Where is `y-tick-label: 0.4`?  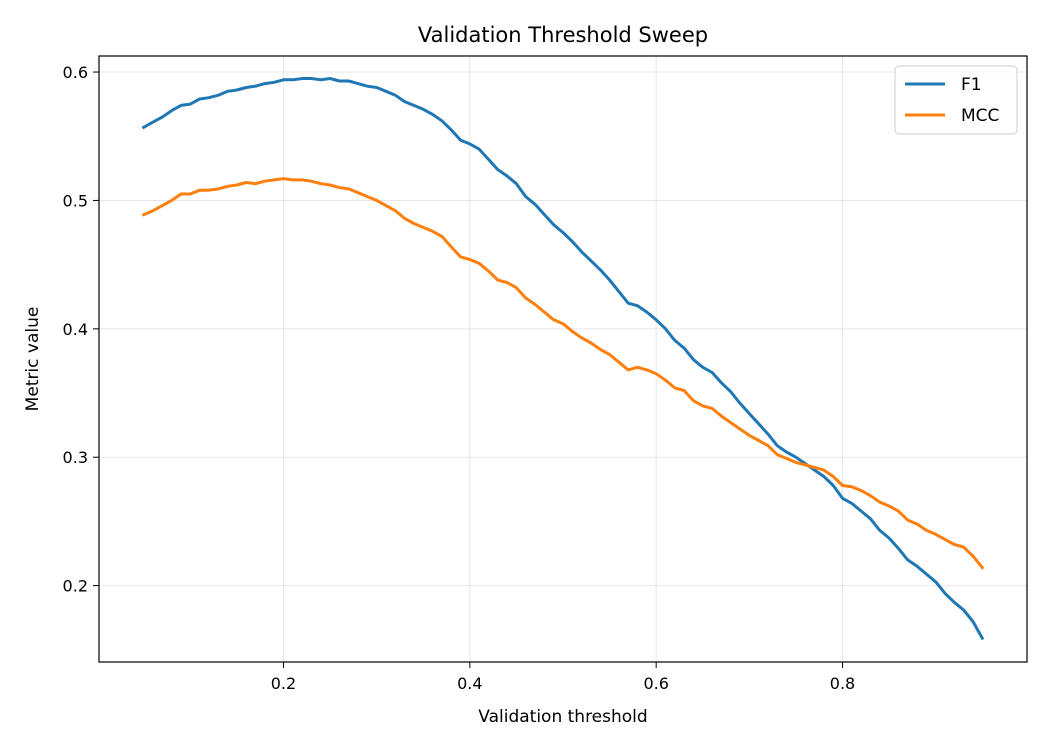
y-tick-label: 0.4 is located at coordinates (75, 329).